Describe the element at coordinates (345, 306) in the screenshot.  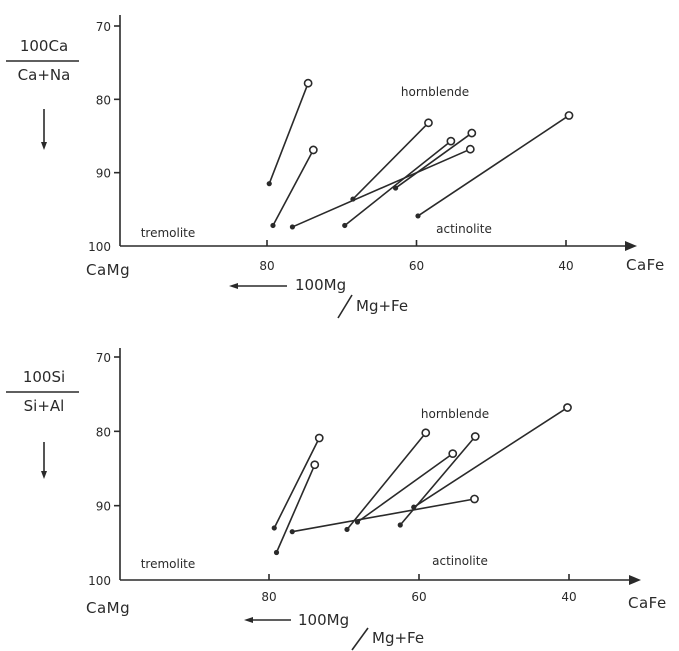
I see `panel1-x-label-slash` at that location.